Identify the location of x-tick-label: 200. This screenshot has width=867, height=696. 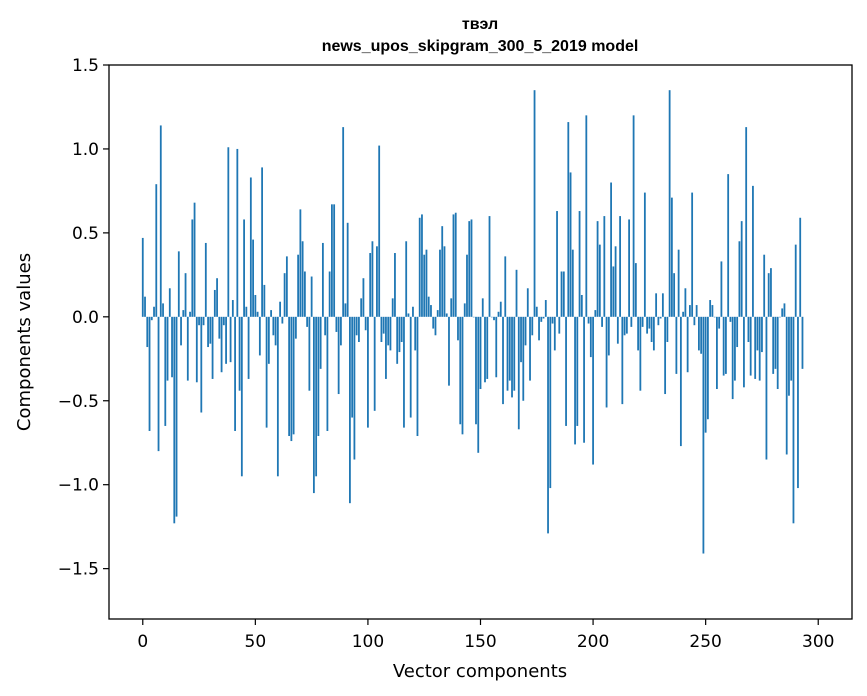
(593, 642).